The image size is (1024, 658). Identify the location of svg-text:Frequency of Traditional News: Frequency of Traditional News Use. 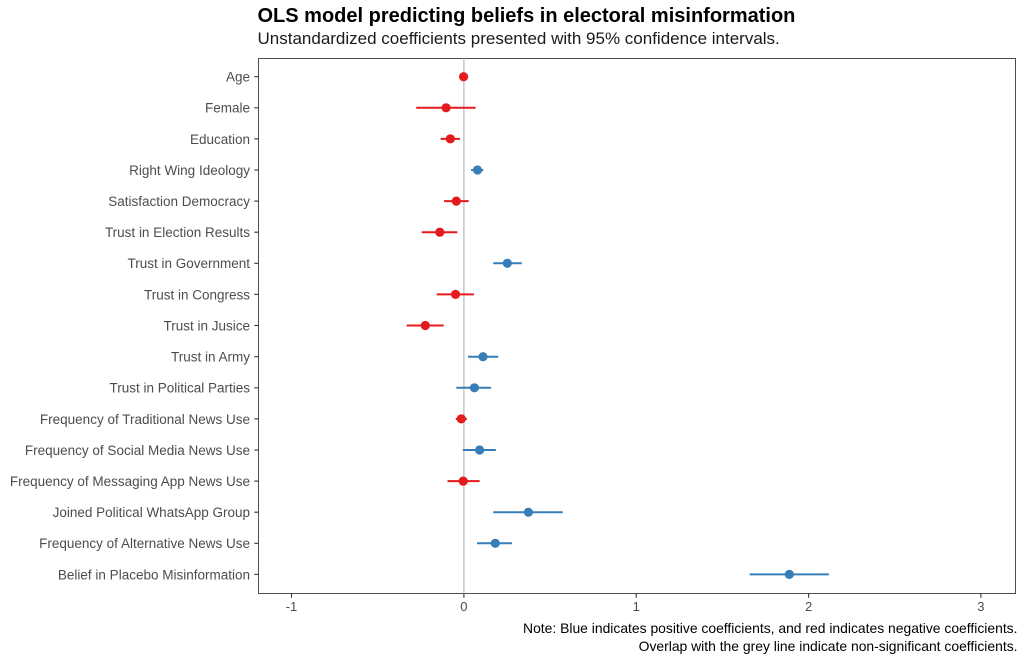
(145, 419).